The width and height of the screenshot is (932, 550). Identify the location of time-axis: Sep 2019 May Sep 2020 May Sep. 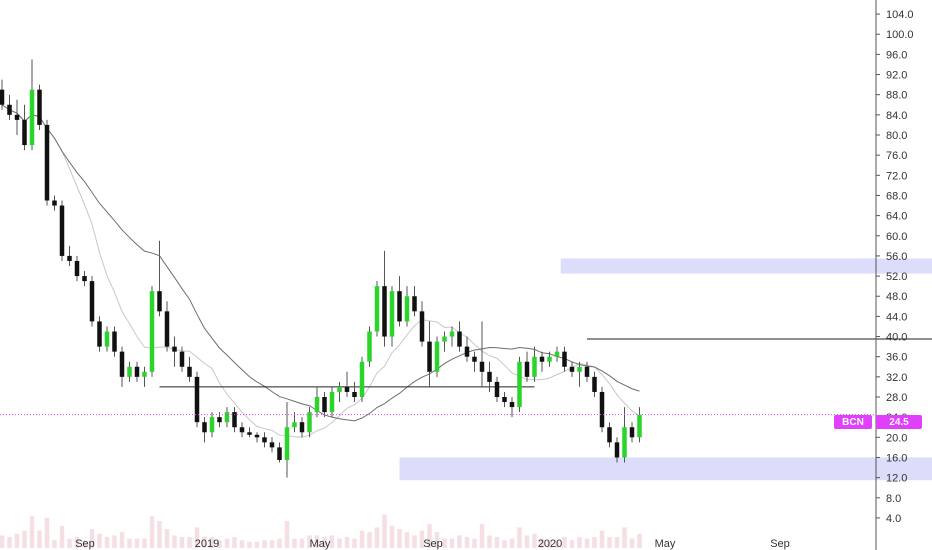
(432, 544).